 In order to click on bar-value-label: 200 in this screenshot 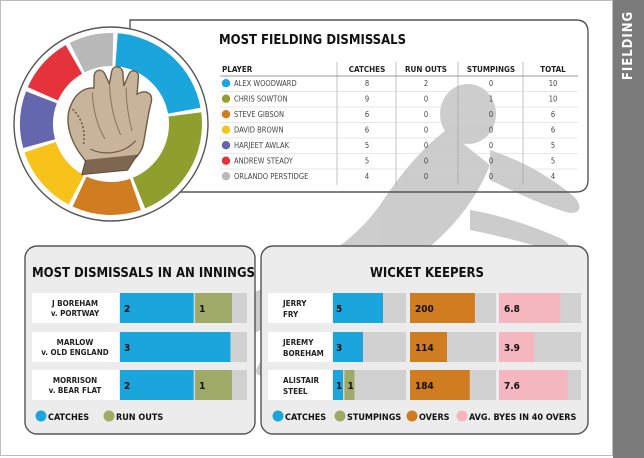, I will do `click(424, 309)`.